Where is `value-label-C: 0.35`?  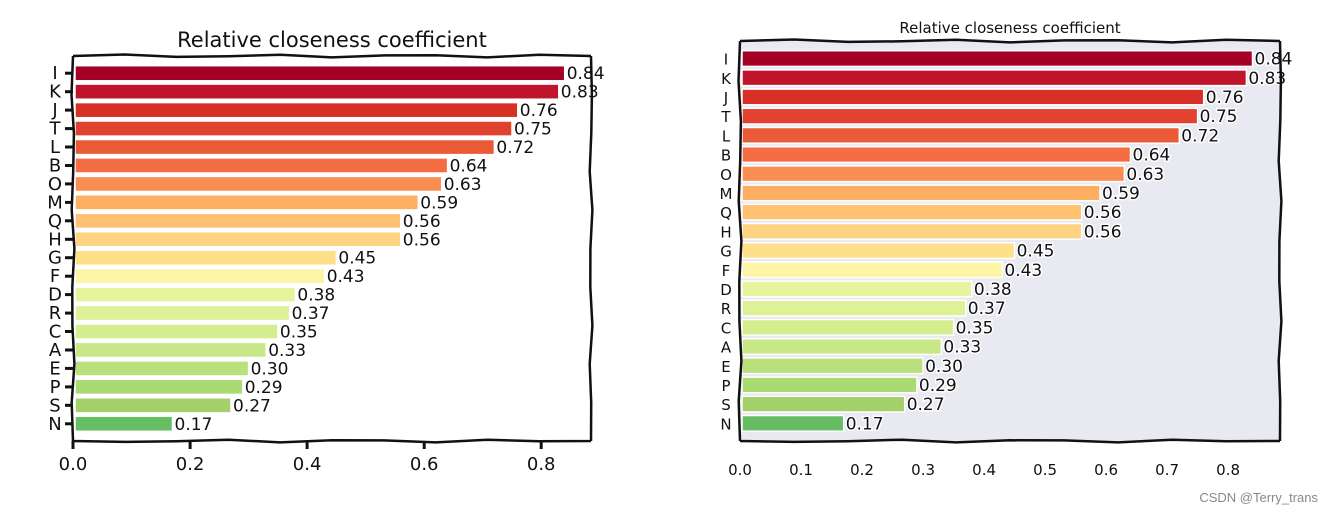
value-label-C: 0.35 is located at coordinates (299, 333).